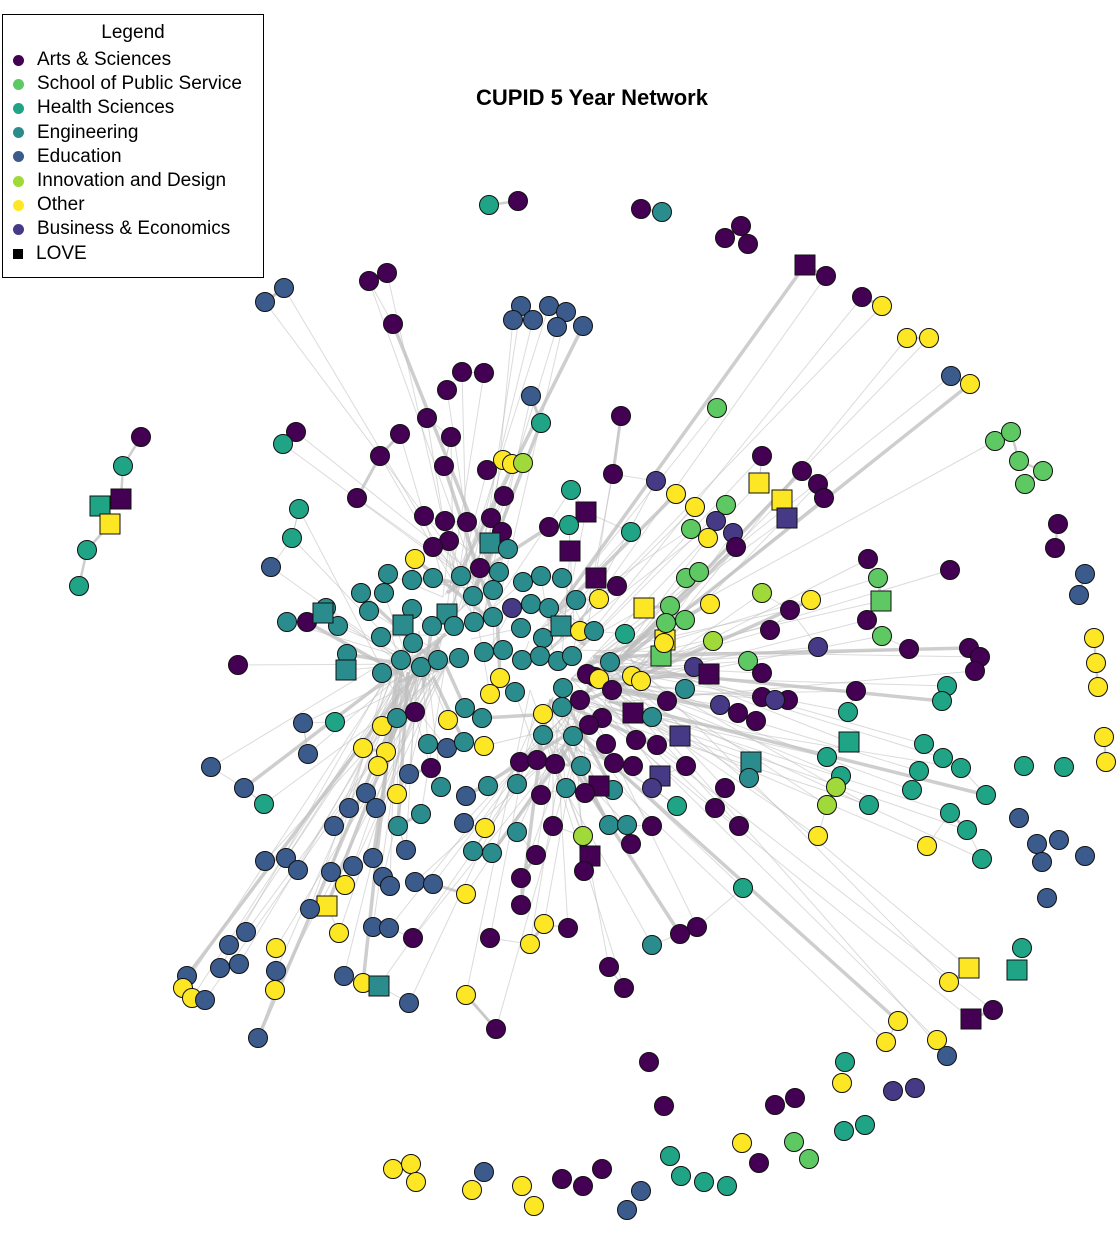 The width and height of the screenshot is (1119, 1246). What do you see at coordinates (61, 205) in the screenshot?
I see `legend-item-label: Other` at bounding box center [61, 205].